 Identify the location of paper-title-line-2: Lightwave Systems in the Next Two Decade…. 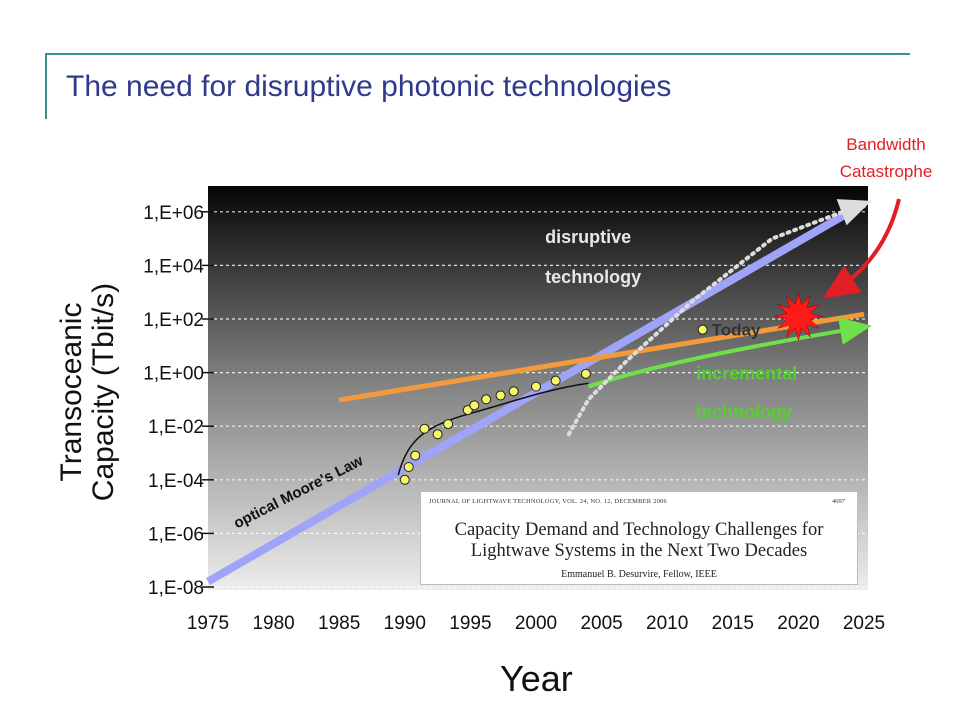
(639, 551).